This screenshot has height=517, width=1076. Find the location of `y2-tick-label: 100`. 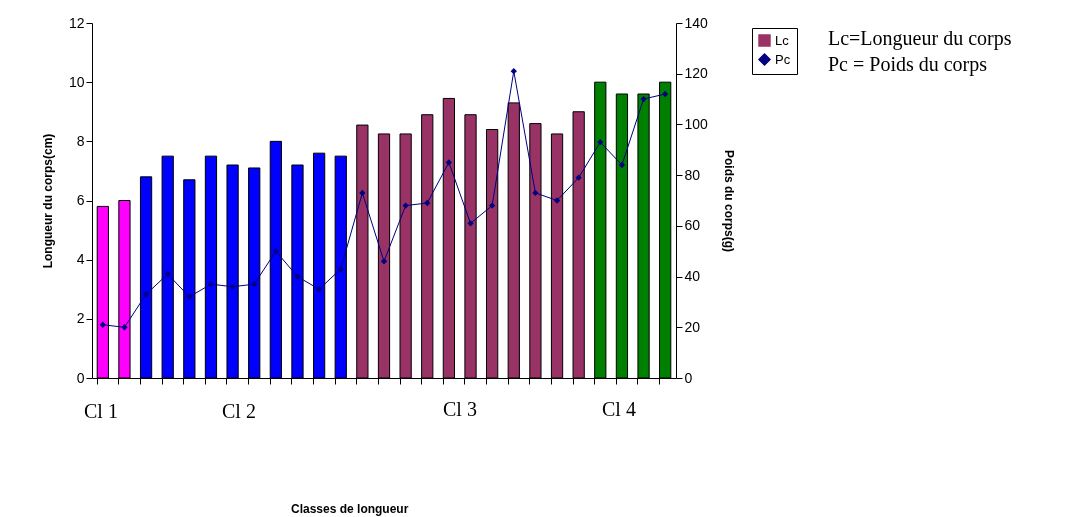

y2-tick-label: 100 is located at coordinates (696, 123).